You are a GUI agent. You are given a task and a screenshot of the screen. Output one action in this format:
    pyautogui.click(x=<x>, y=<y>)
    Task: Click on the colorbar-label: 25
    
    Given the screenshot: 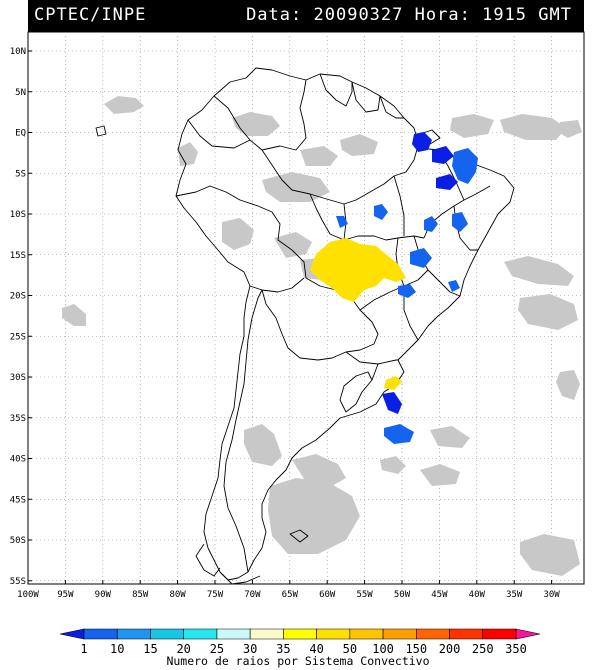 What is the action you would take?
    pyautogui.click(x=217, y=649)
    